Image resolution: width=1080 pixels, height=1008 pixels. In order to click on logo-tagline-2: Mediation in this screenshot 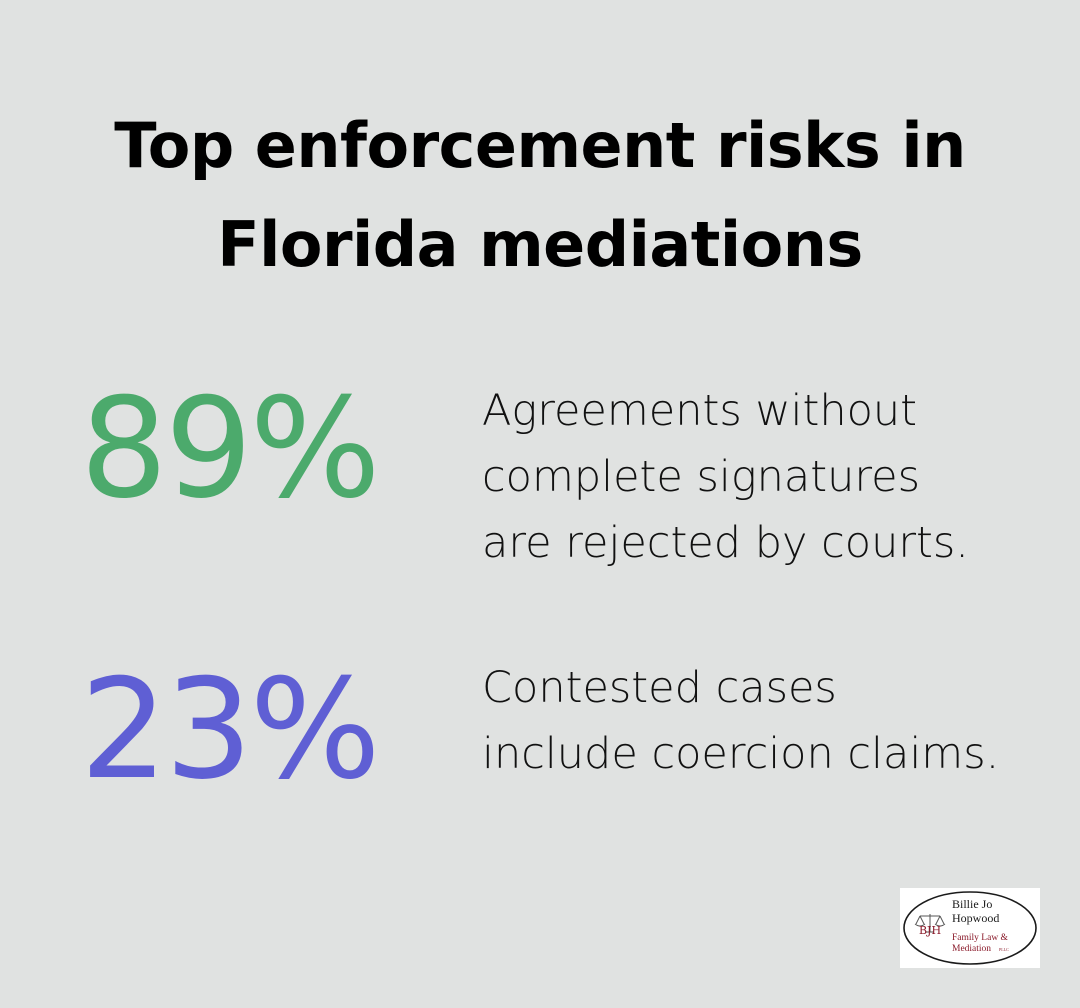, I will do `click(971, 949)`.